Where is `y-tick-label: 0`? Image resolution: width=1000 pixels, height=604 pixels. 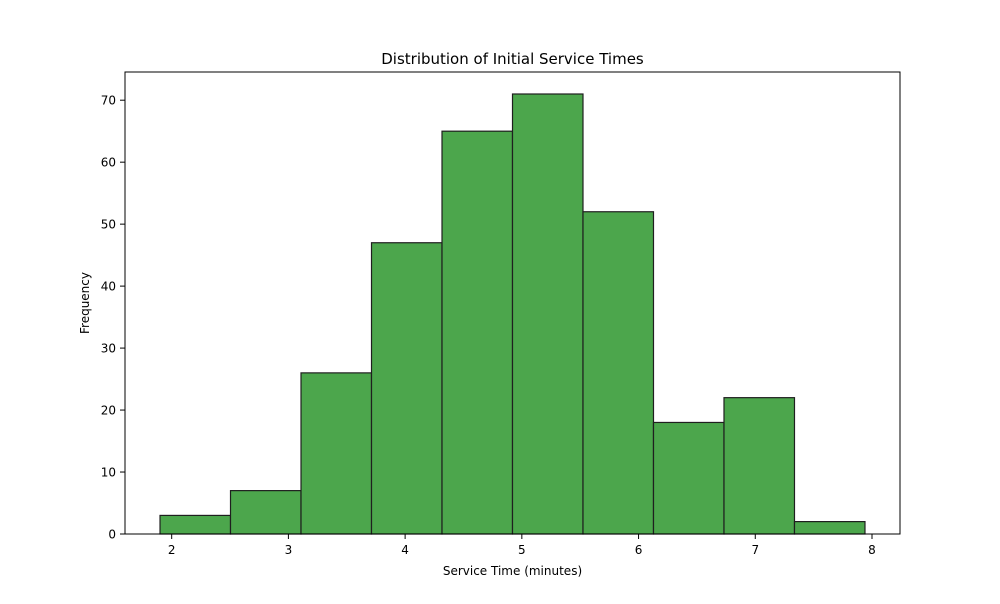 y-tick-label: 0 is located at coordinates (112, 535).